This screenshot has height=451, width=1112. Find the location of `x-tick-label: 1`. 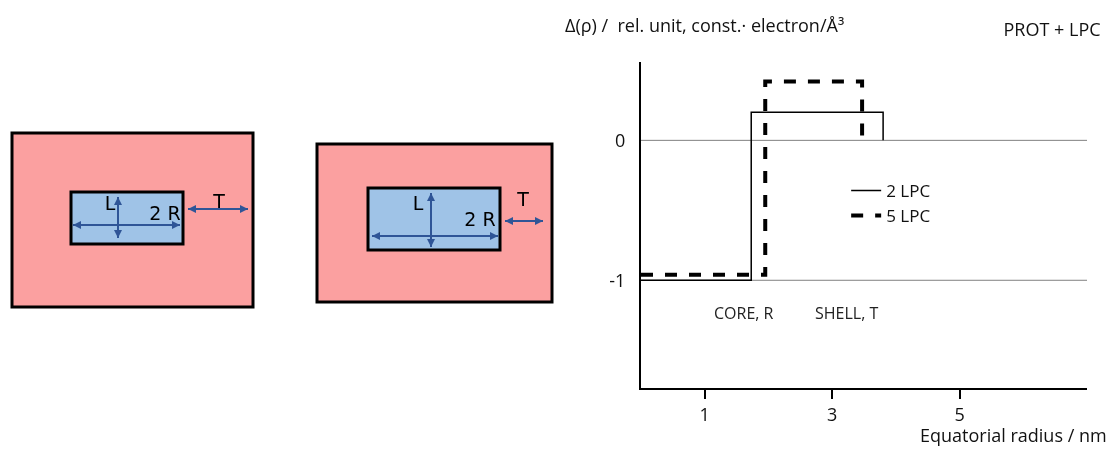

x-tick-label: 1 is located at coordinates (704, 413).